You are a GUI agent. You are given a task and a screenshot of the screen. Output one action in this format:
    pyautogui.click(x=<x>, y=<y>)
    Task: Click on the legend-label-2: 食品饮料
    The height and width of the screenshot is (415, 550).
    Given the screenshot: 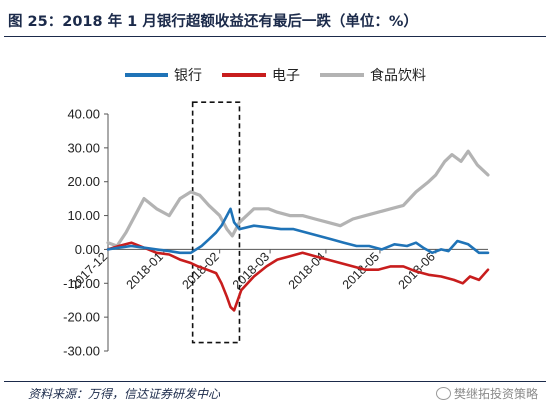 What is the action you would take?
    pyautogui.click(x=398, y=75)
    